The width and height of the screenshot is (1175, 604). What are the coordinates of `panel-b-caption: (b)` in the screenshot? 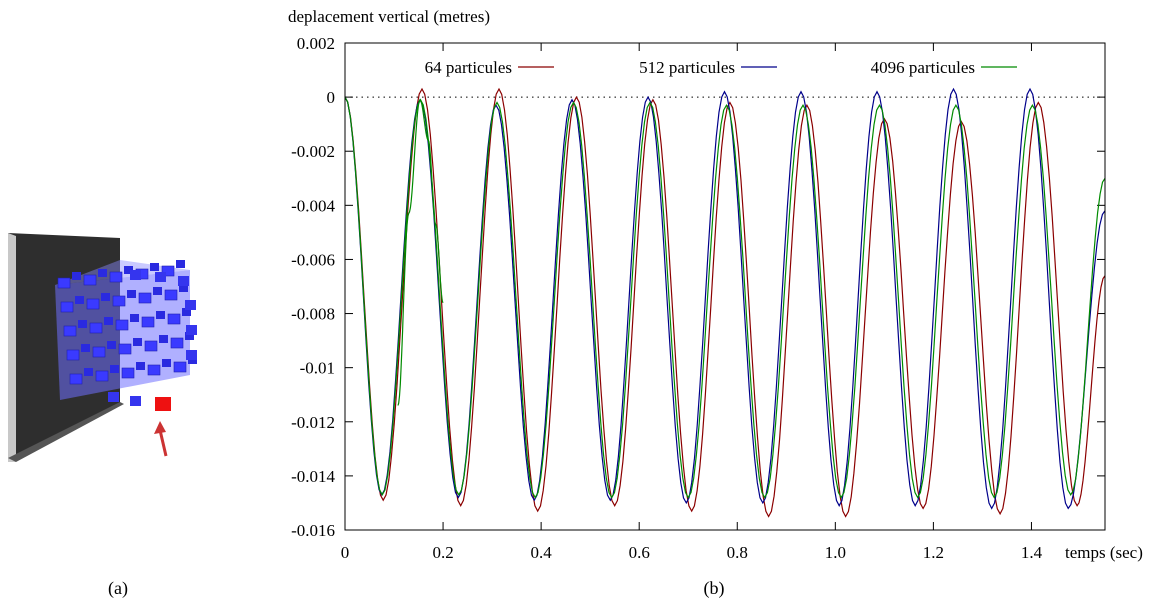 It's located at (714, 588).